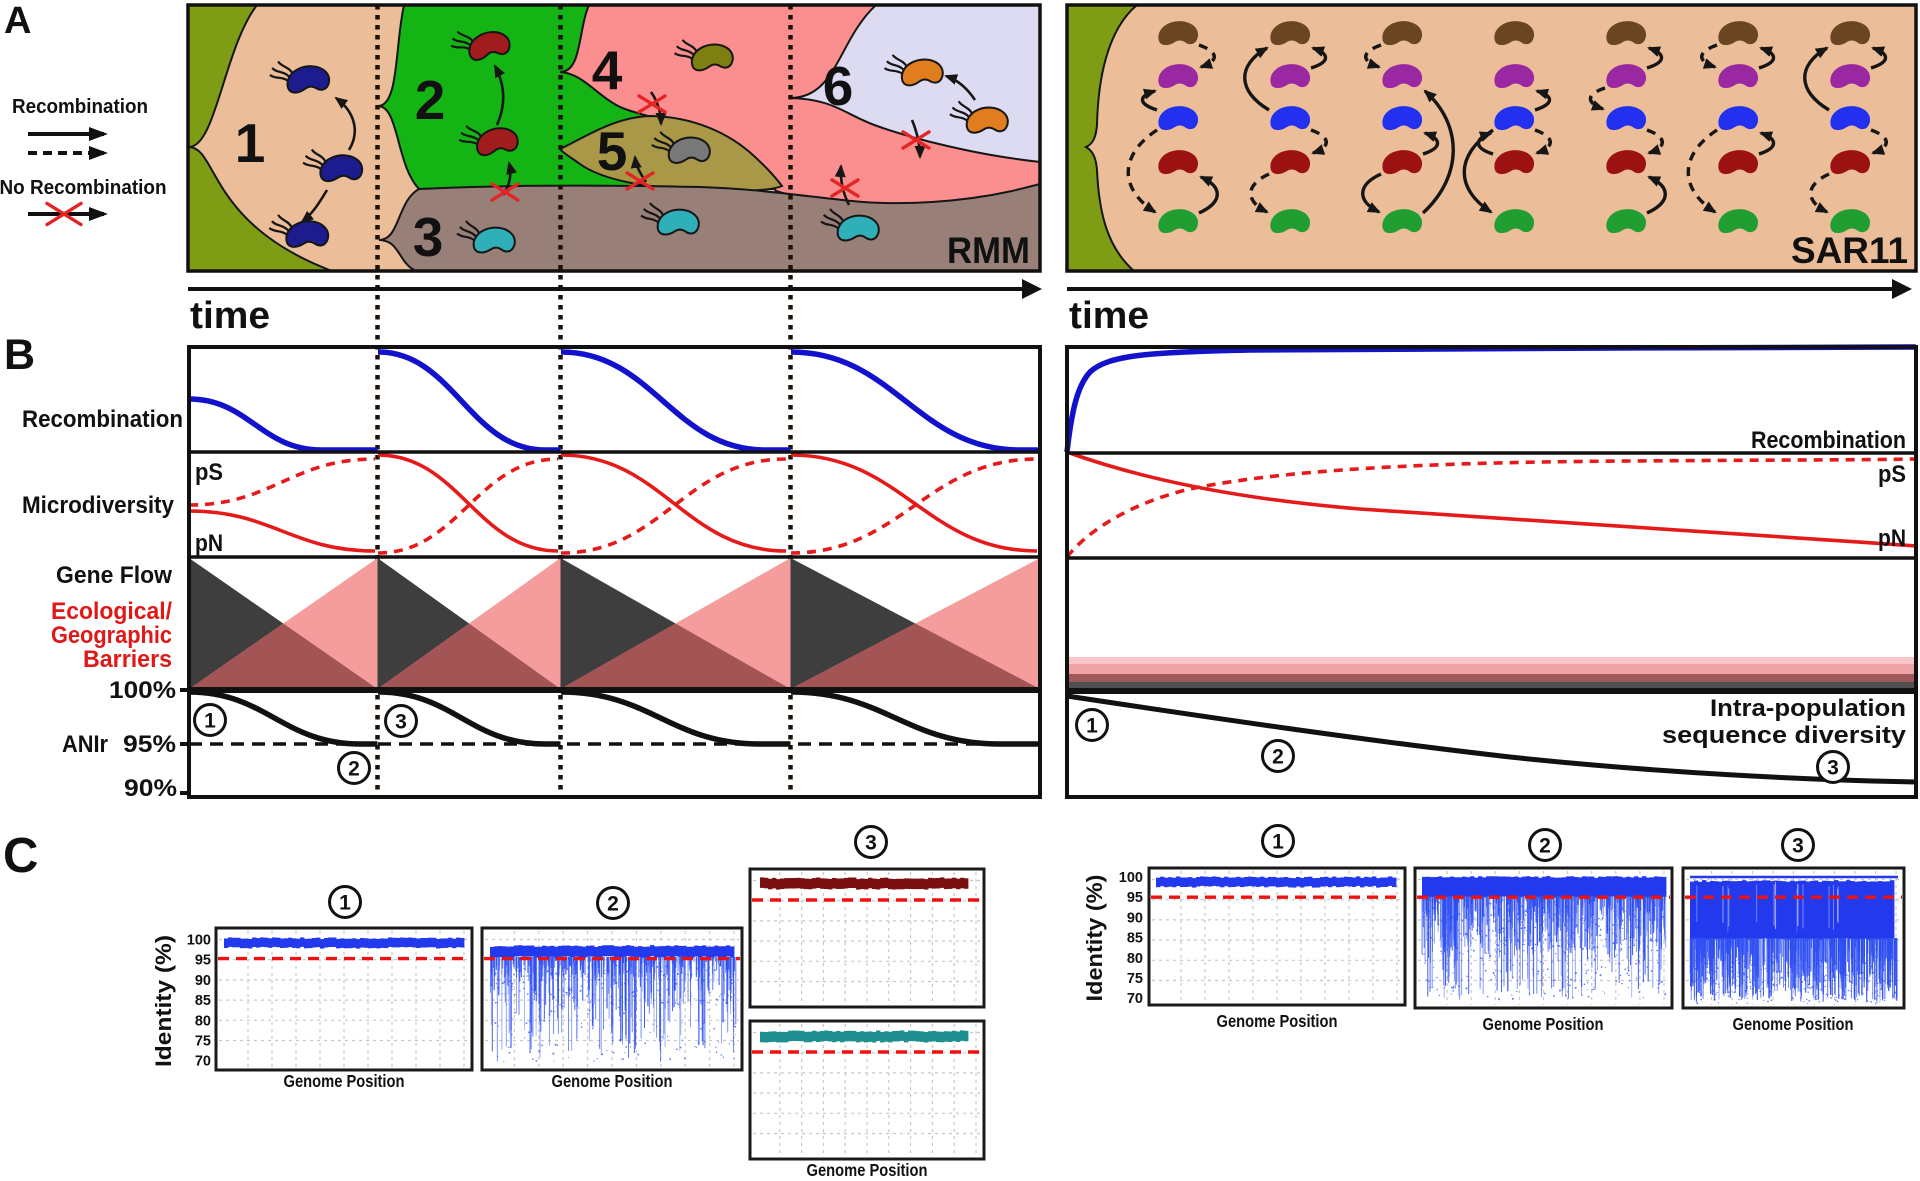 The image size is (1920, 1181). What do you see at coordinates (142, 690) in the screenshot?
I see `svg-text: 100%` at bounding box center [142, 690].